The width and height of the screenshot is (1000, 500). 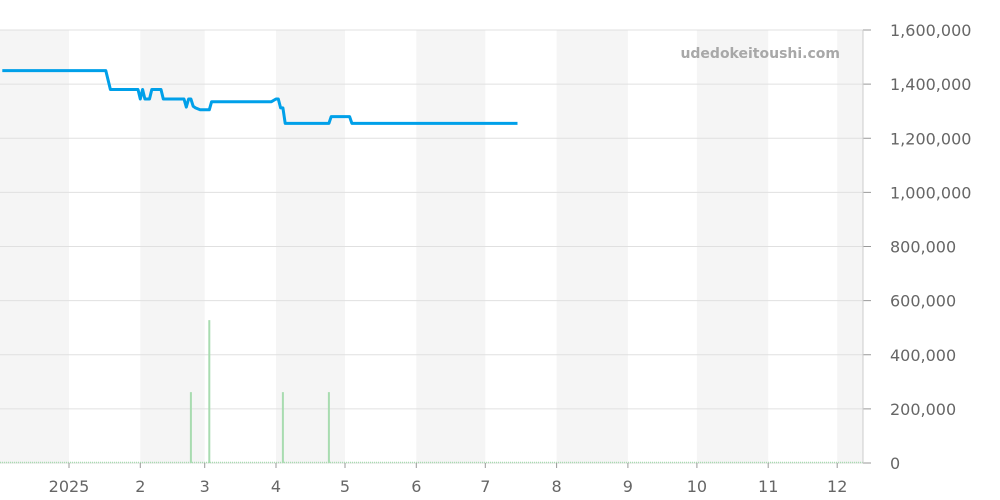 What do you see at coordinates (345, 486) in the screenshot?
I see `x-tick-label: 5` at bounding box center [345, 486].